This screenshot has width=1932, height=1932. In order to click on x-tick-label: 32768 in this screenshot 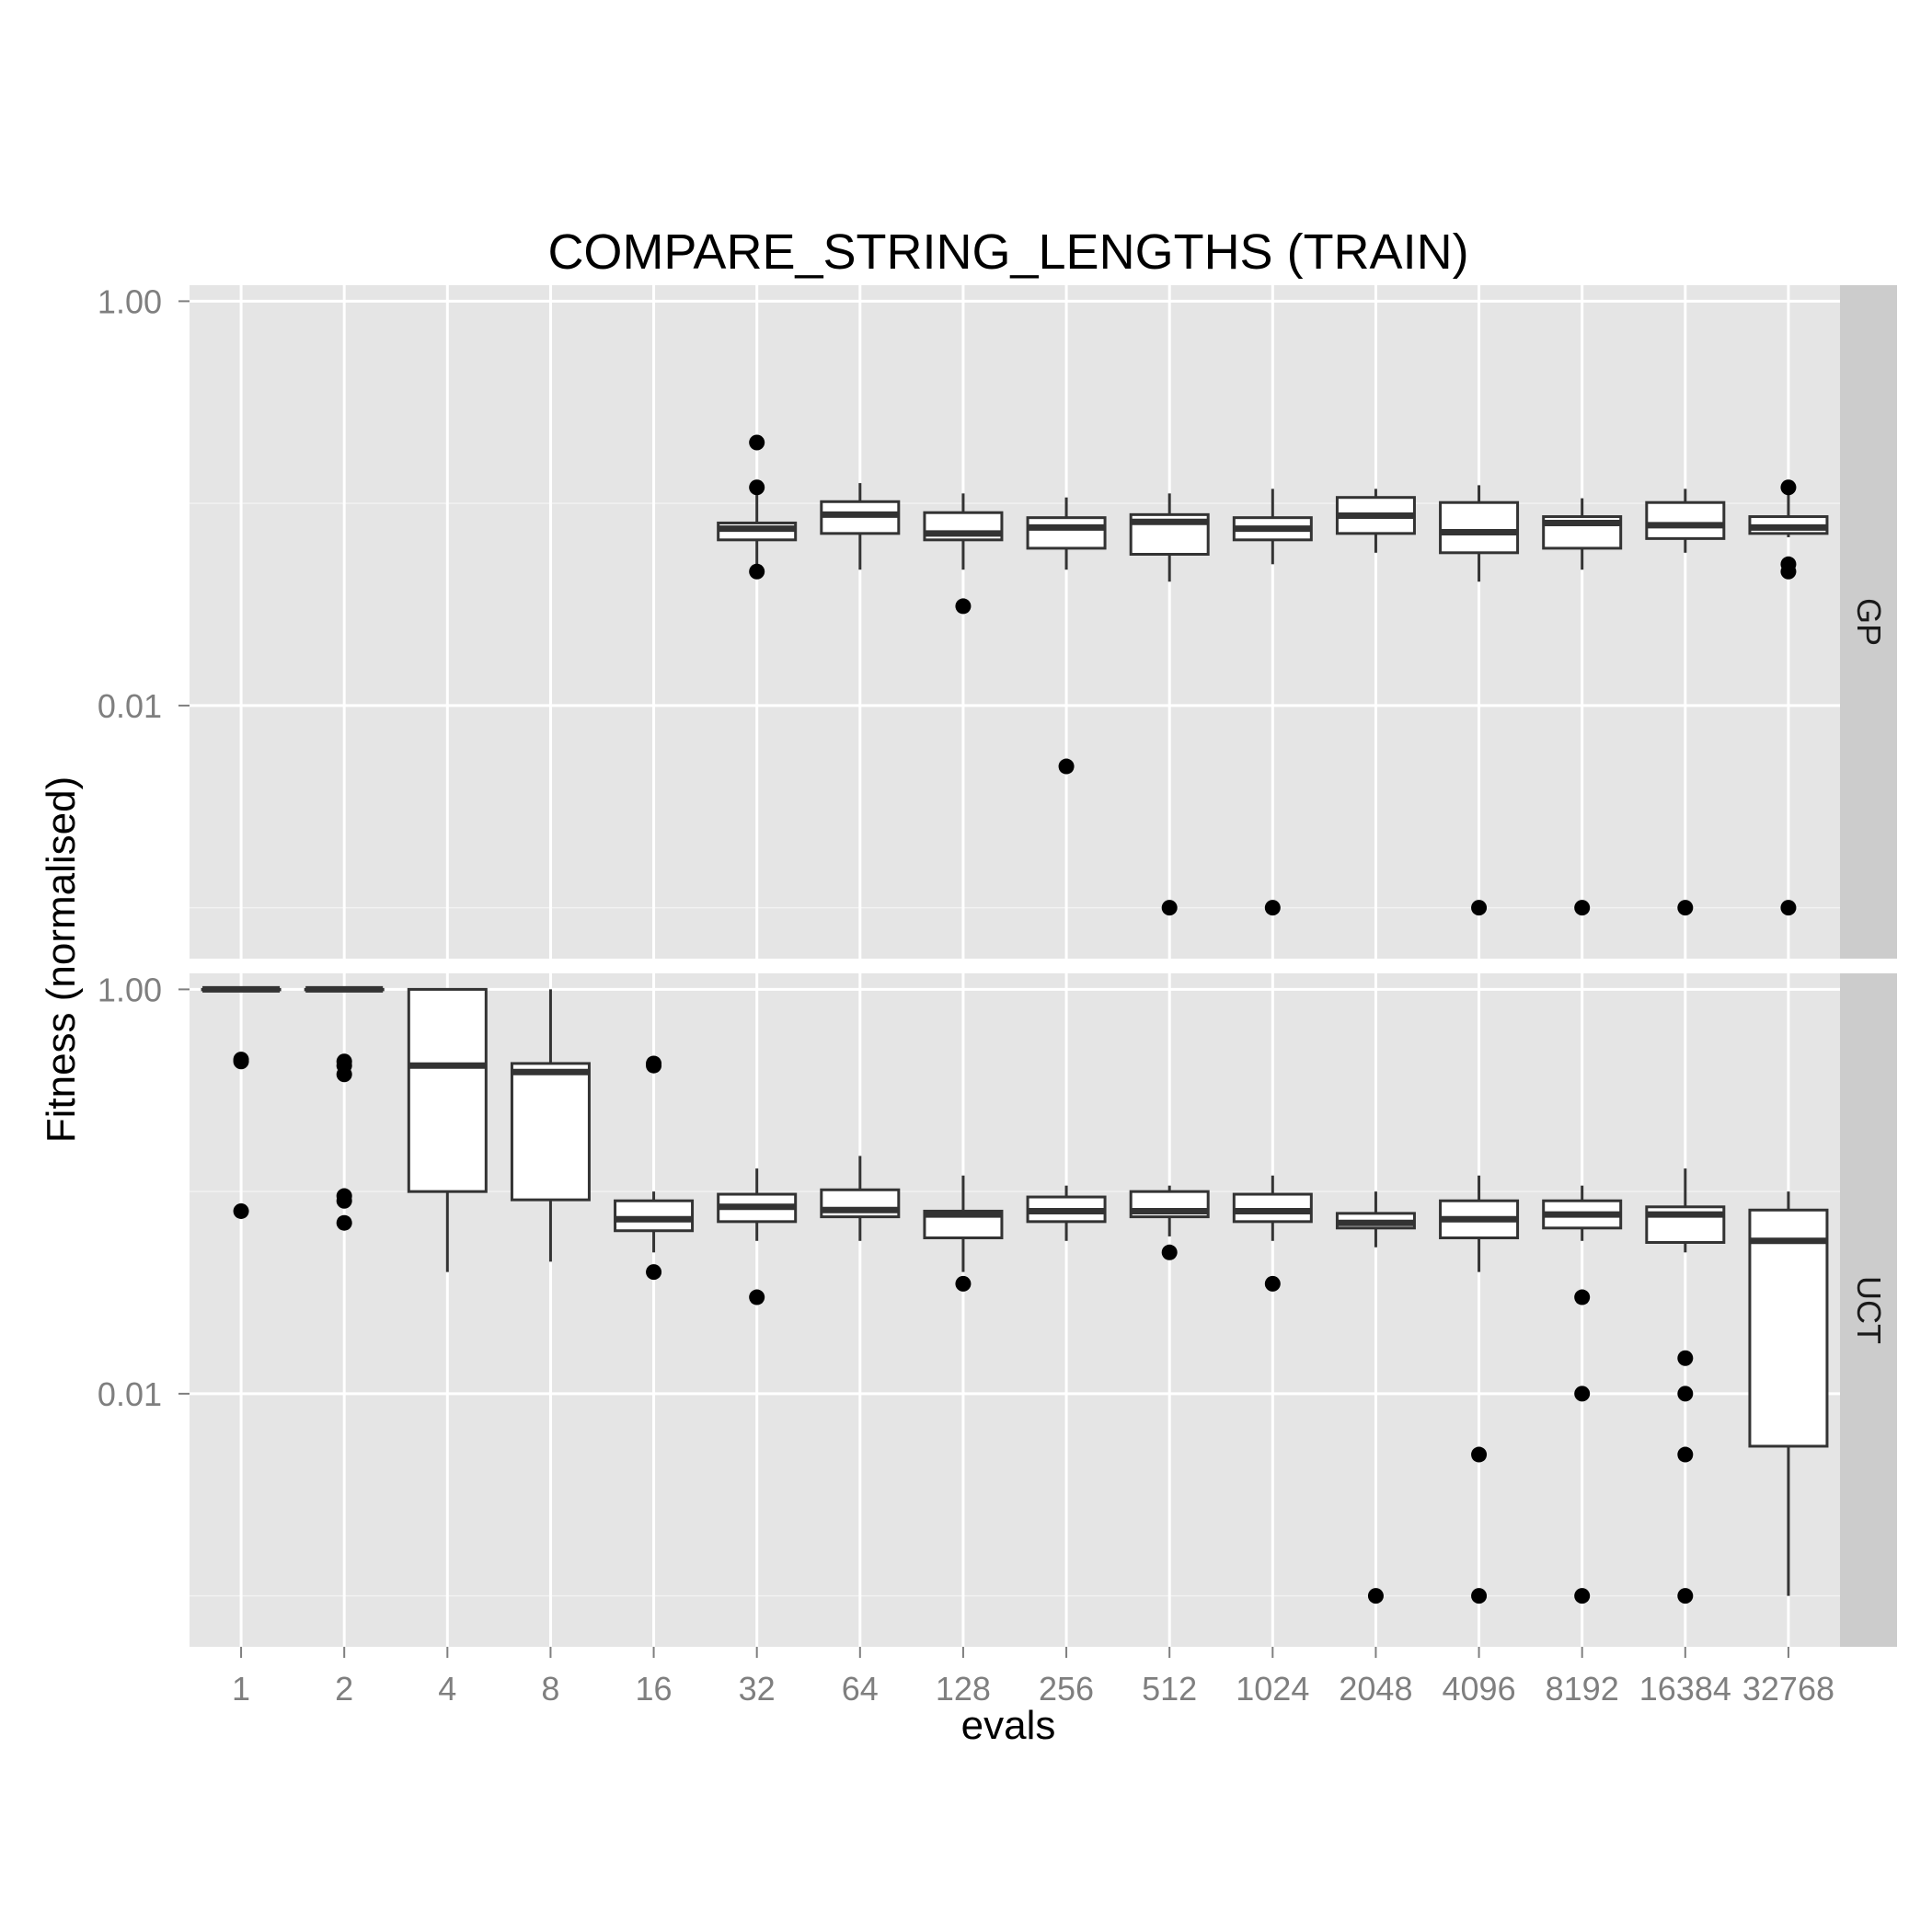, I will do `click(1788, 1689)`.